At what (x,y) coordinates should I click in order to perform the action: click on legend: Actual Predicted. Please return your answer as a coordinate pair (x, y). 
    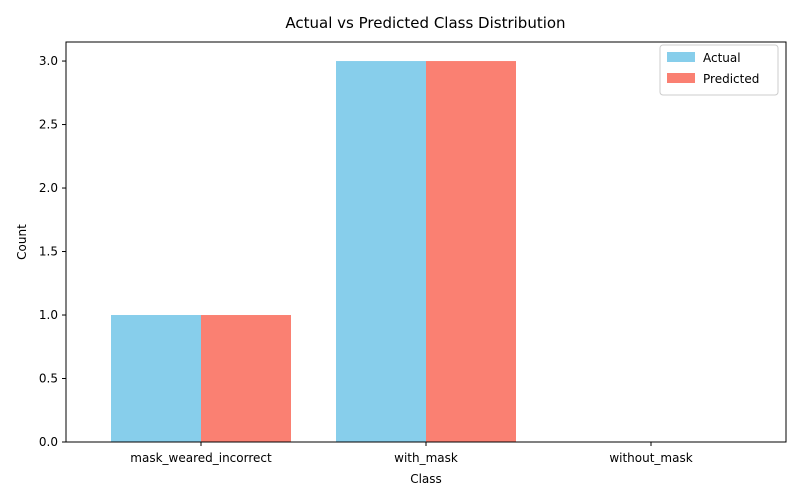
    Looking at the image, I should click on (719, 70).